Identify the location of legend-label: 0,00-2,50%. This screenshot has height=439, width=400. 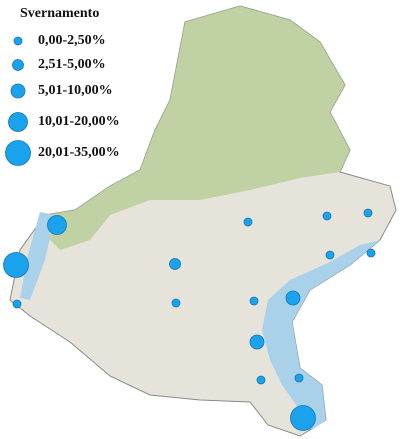
(72, 40).